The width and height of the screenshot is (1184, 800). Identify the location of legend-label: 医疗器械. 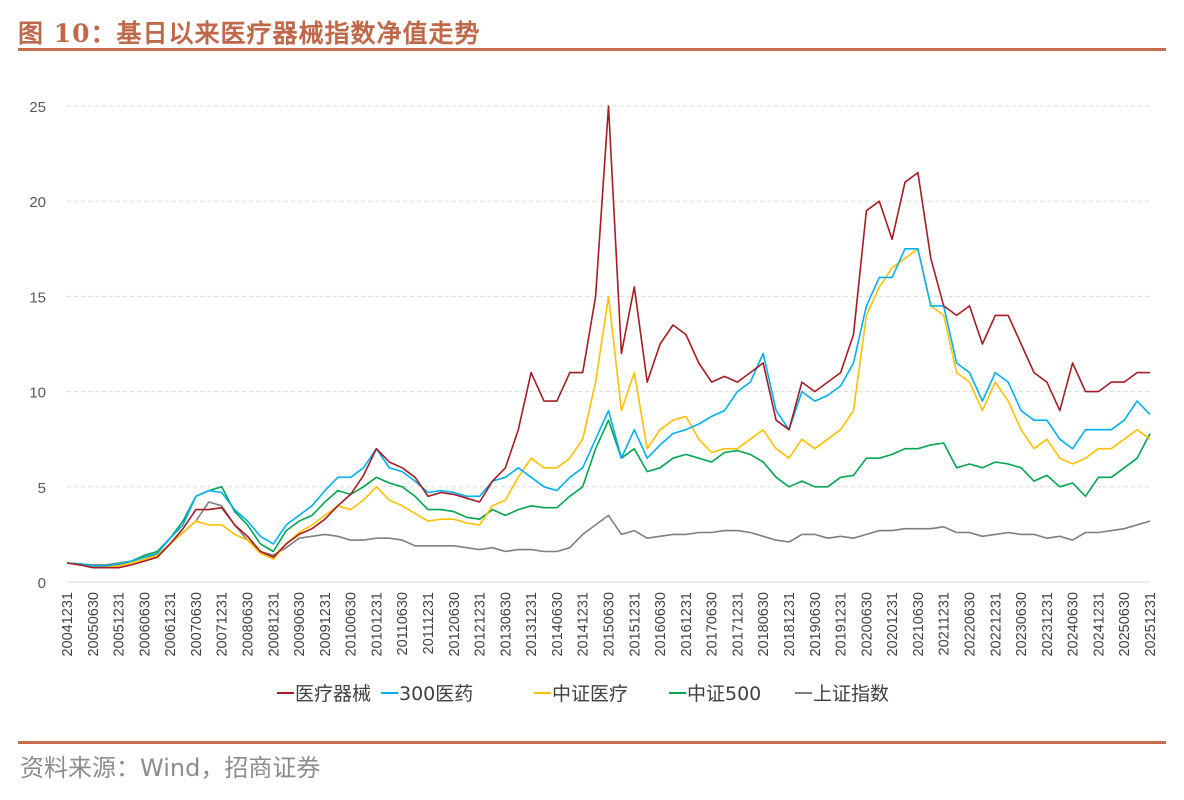
(333, 694).